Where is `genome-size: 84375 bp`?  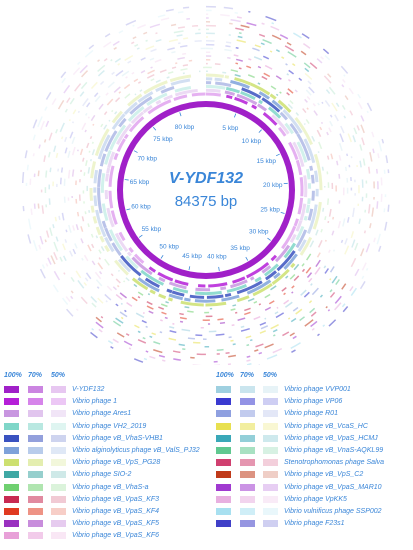
genome-size: 84375 bp is located at coordinates (206, 201).